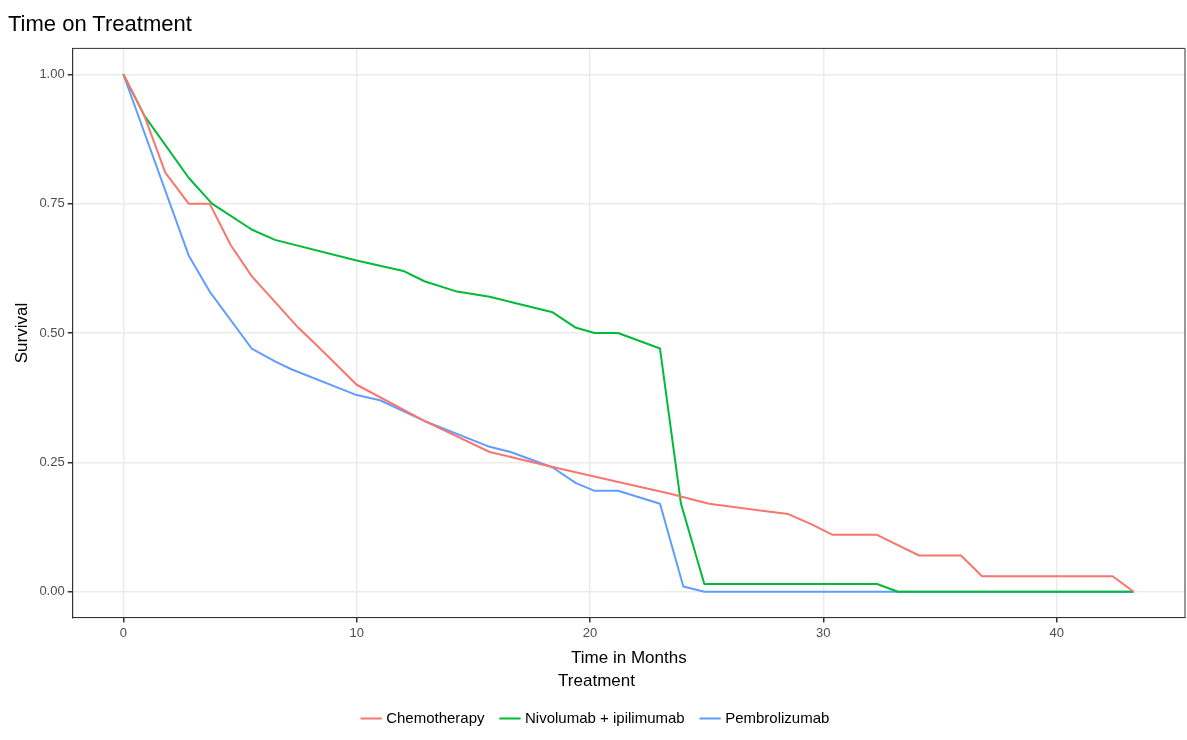 The image size is (1187, 740). Describe the element at coordinates (605, 717) in the screenshot. I see `legend-label: Nivolumab + ipilimumab` at that location.